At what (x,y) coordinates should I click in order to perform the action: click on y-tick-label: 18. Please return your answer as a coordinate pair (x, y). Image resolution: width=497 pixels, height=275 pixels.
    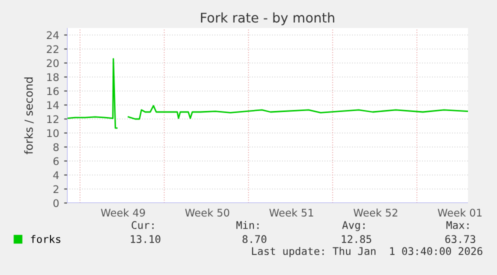
    Looking at the image, I should click on (53, 77).